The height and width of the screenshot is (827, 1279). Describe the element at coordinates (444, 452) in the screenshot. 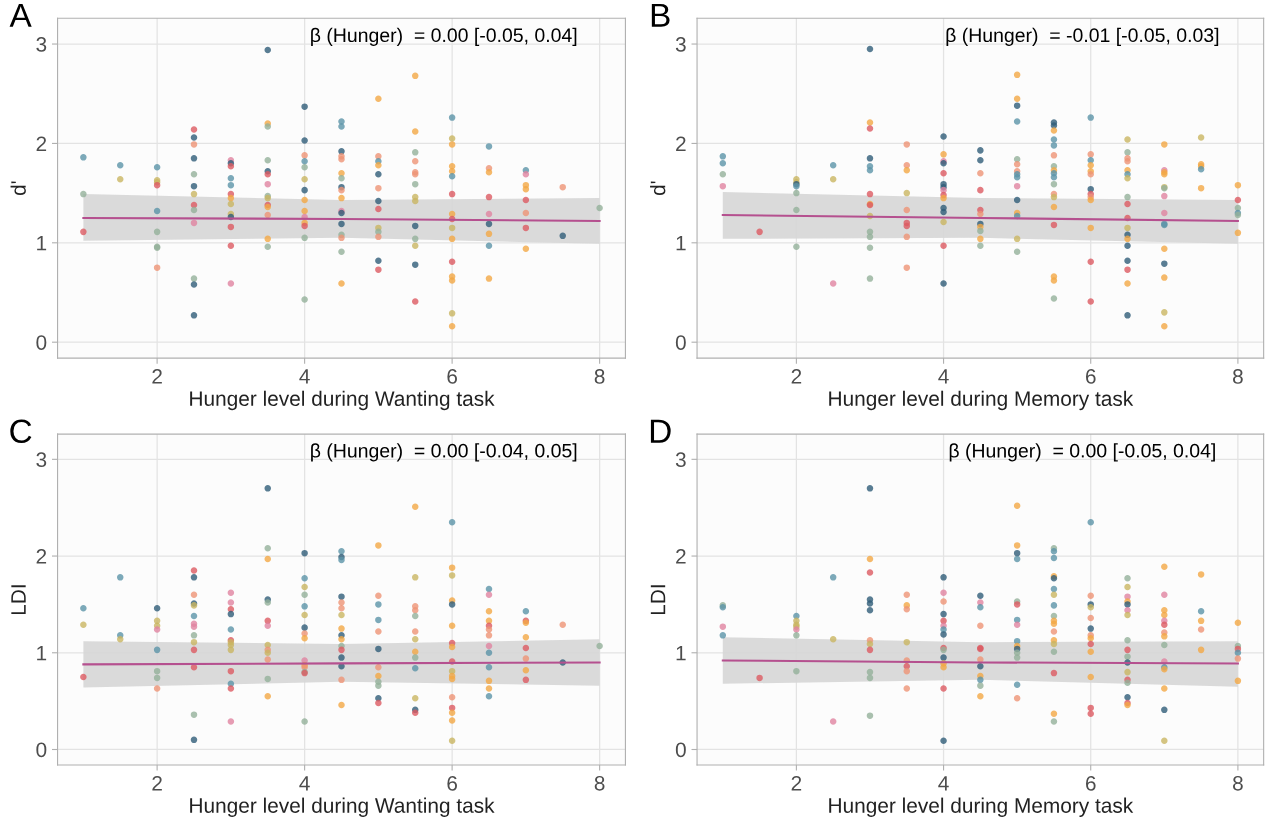

I see `annotation: β (Hunger) = 0.00 [-0.04, 0.05]` at that location.